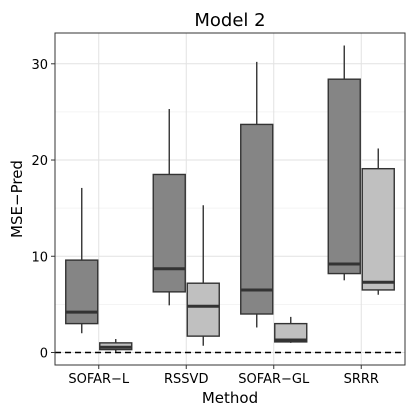 The height and width of the screenshot is (419, 415). Describe the element at coordinates (361, 379) in the screenshot. I see `x-tick-label: SRRR` at that location.